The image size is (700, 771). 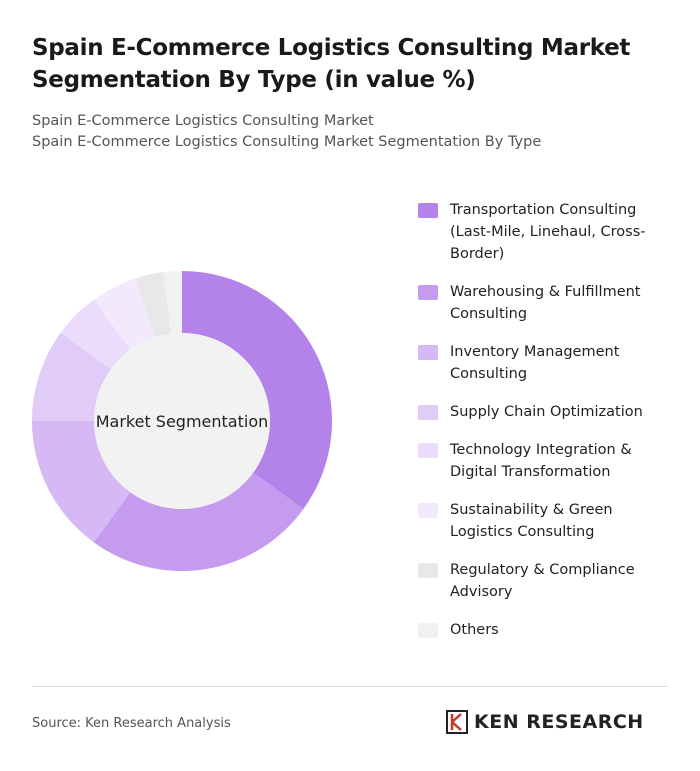 I want to click on legend-label: Others, so click(x=474, y=630).